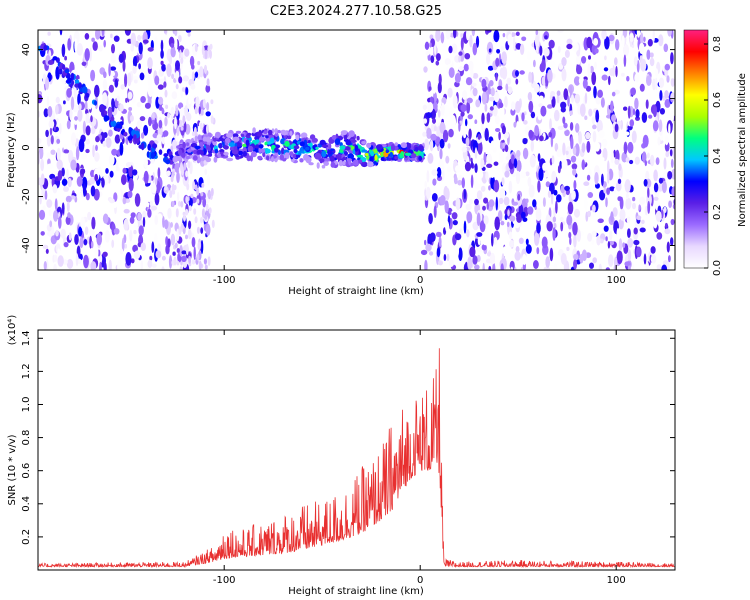 The image size is (750, 600). What do you see at coordinates (717, 212) in the screenshot?
I see `colorbar-tick-label: 0.2` at bounding box center [717, 212].